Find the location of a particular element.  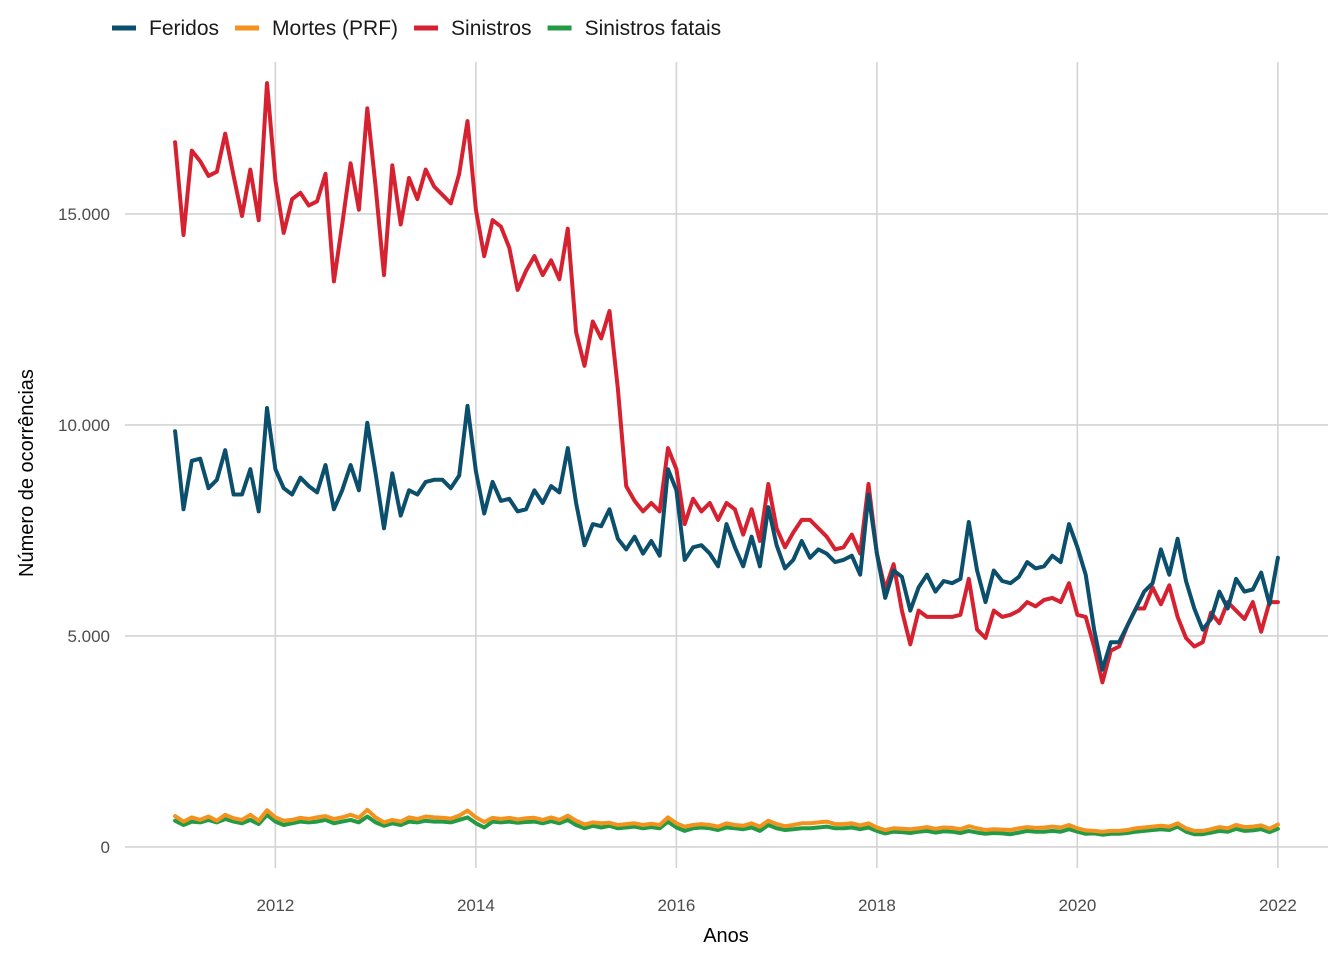

series-line-sinistros-fatais is located at coordinates (726, 824).